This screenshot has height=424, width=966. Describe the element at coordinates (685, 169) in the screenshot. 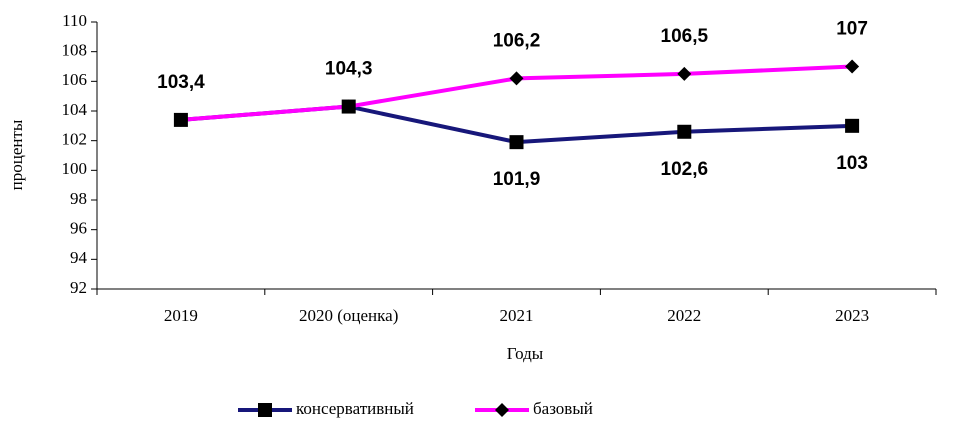

I see `data-label: 102,6` at that location.